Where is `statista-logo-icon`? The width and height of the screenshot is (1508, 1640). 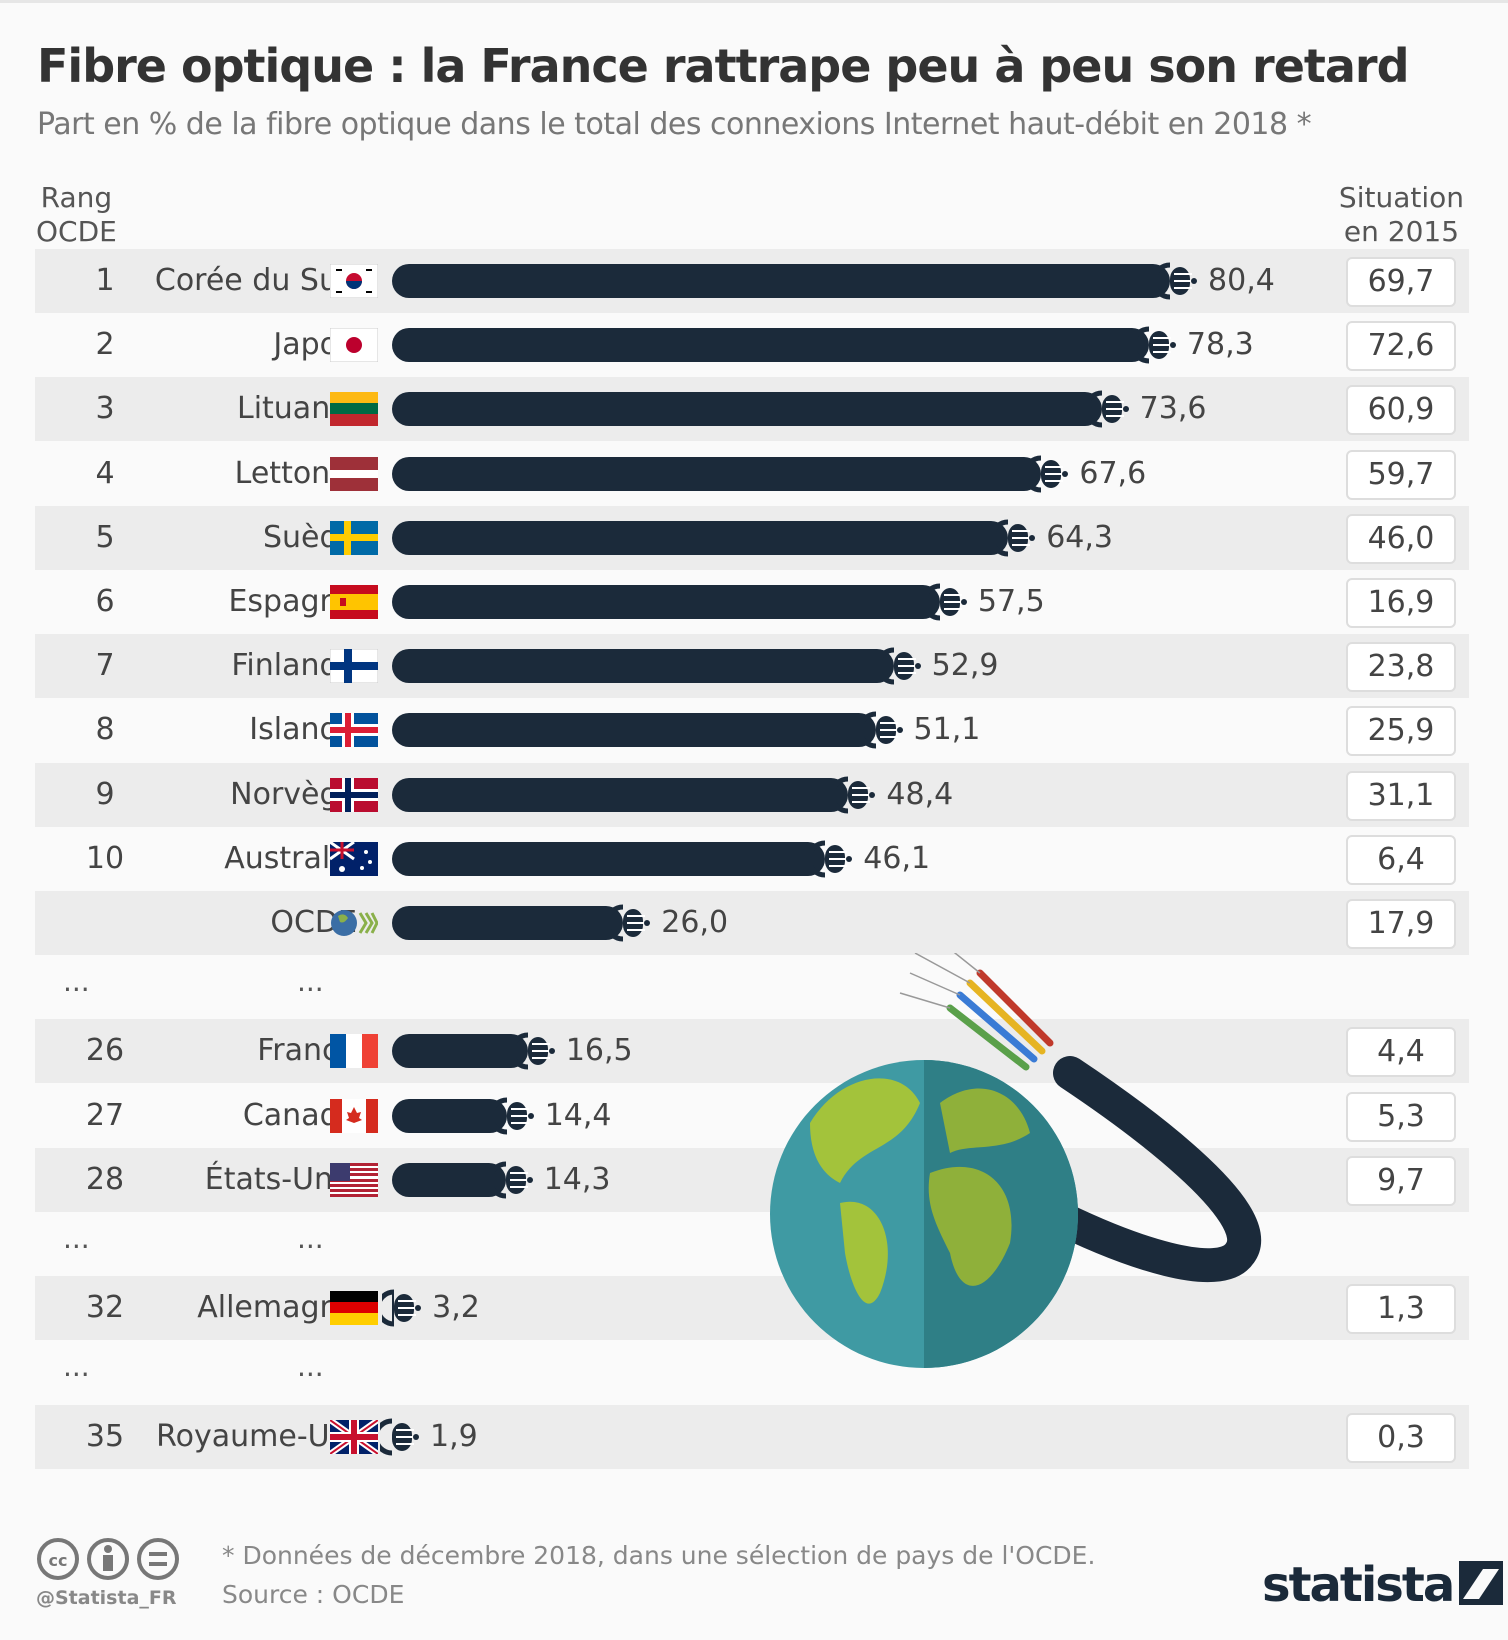
statista-logo-icon is located at coordinates (1481, 1583).